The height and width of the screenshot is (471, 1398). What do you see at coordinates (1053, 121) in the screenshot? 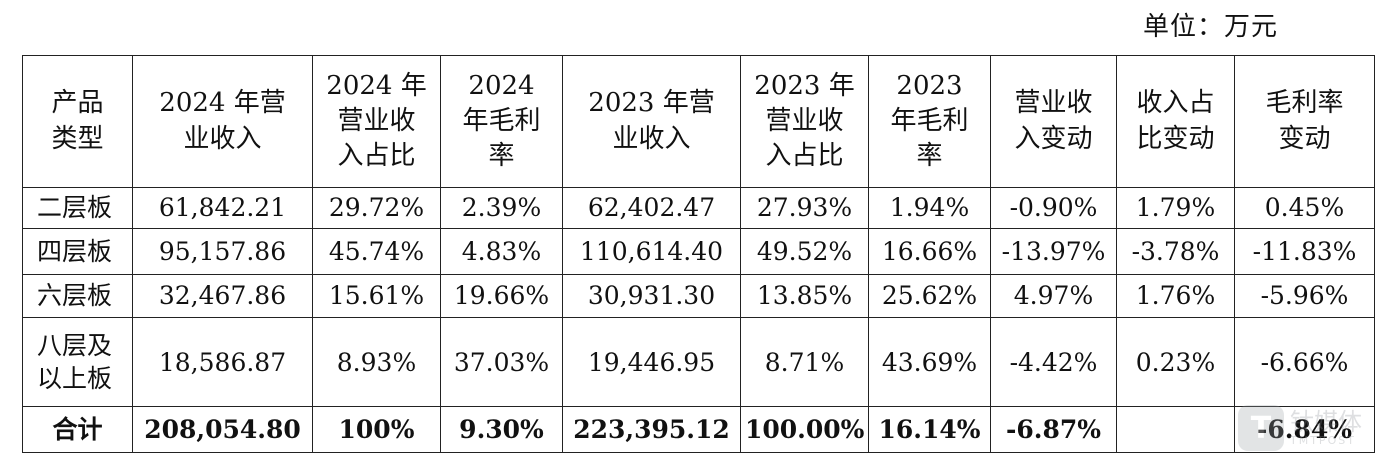
I see `header-cell: 营业收 入变动` at bounding box center [1053, 121].